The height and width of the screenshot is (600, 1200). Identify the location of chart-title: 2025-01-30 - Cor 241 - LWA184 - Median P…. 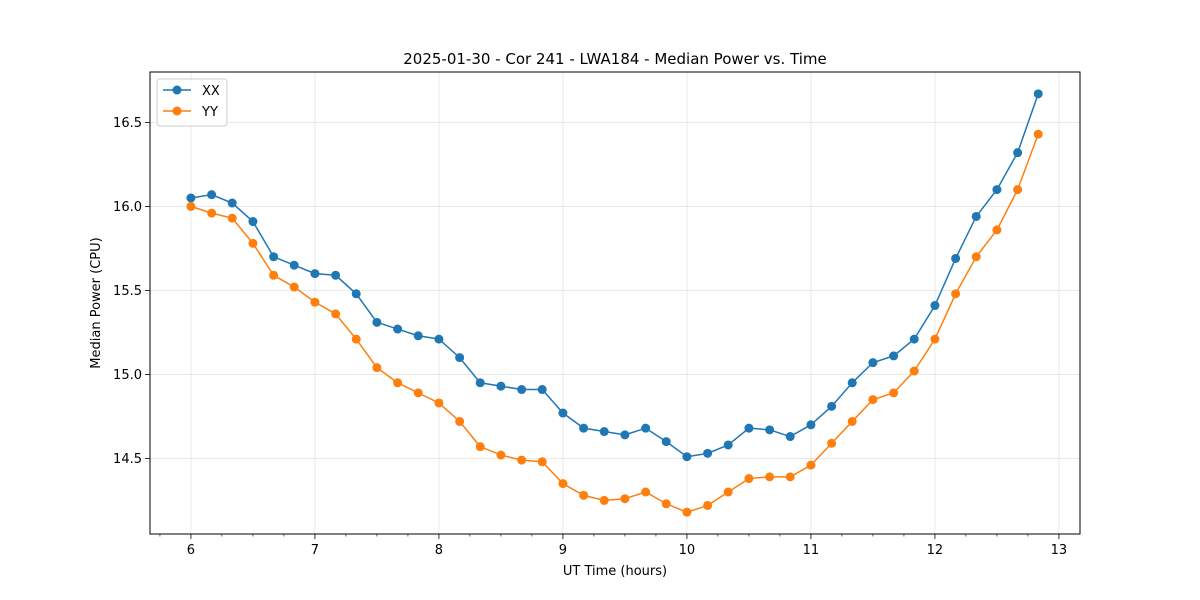
(615, 59).